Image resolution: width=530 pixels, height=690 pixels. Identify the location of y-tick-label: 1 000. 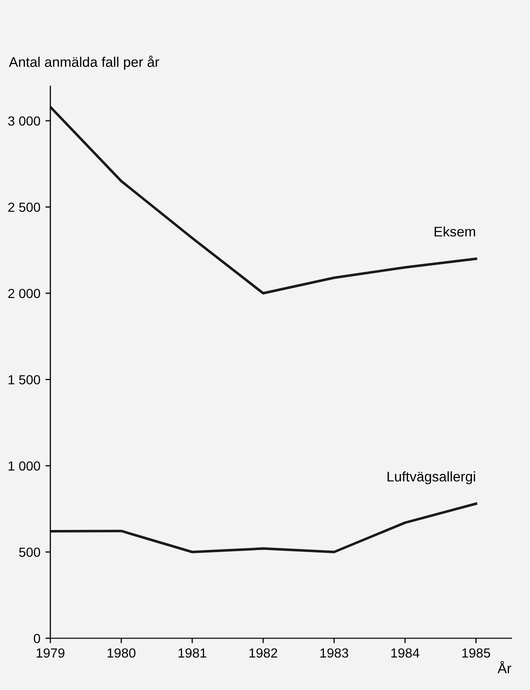
(24, 466).